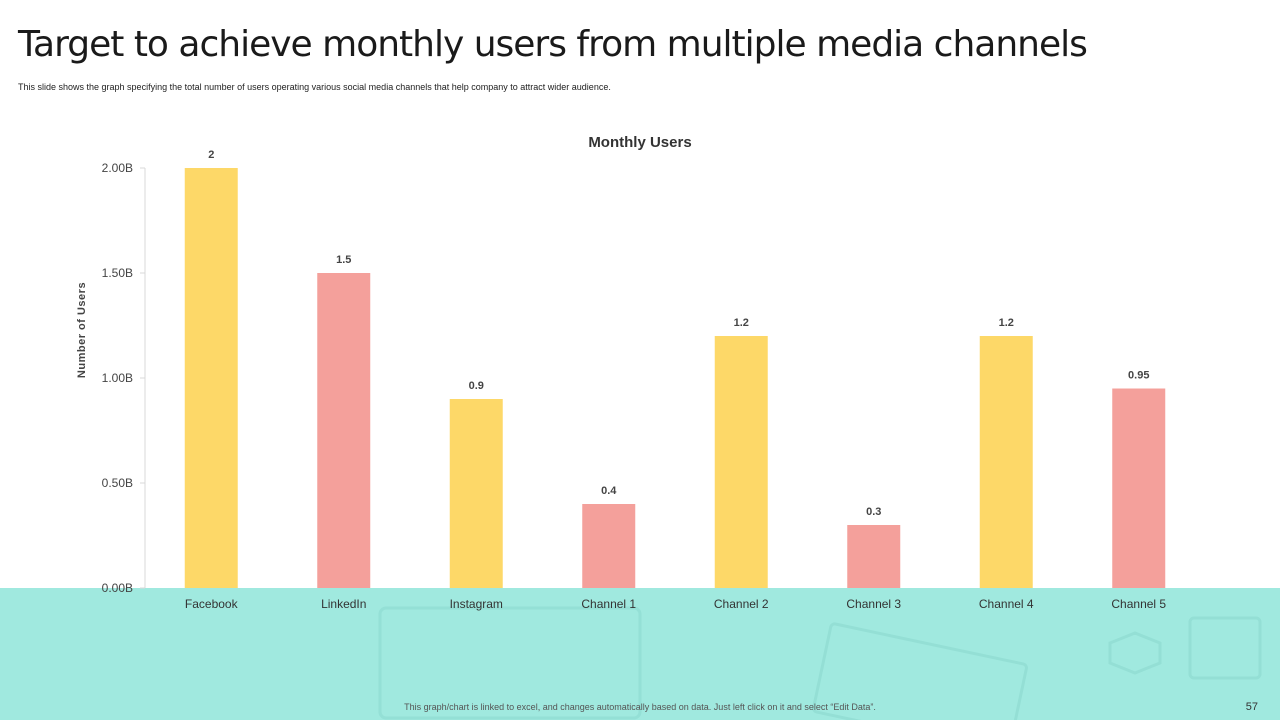 The width and height of the screenshot is (1280, 720). What do you see at coordinates (117, 378) in the screenshot?
I see `y-tick-label: 1.00B` at bounding box center [117, 378].